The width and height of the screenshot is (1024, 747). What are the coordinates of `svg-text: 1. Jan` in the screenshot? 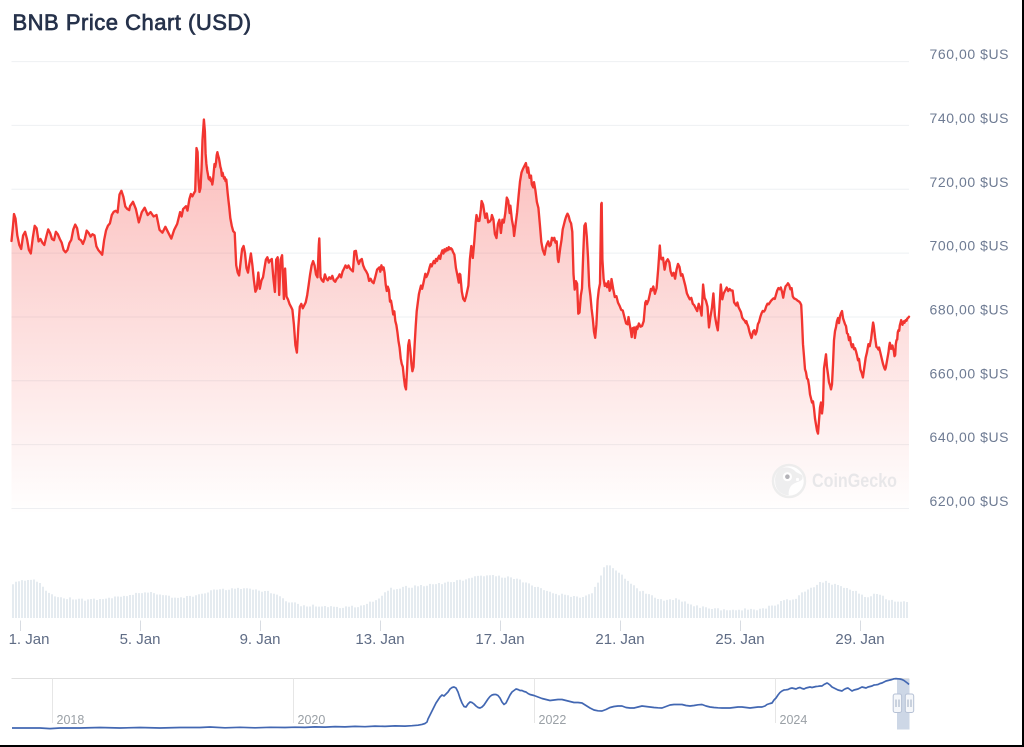 It's located at (29, 639).